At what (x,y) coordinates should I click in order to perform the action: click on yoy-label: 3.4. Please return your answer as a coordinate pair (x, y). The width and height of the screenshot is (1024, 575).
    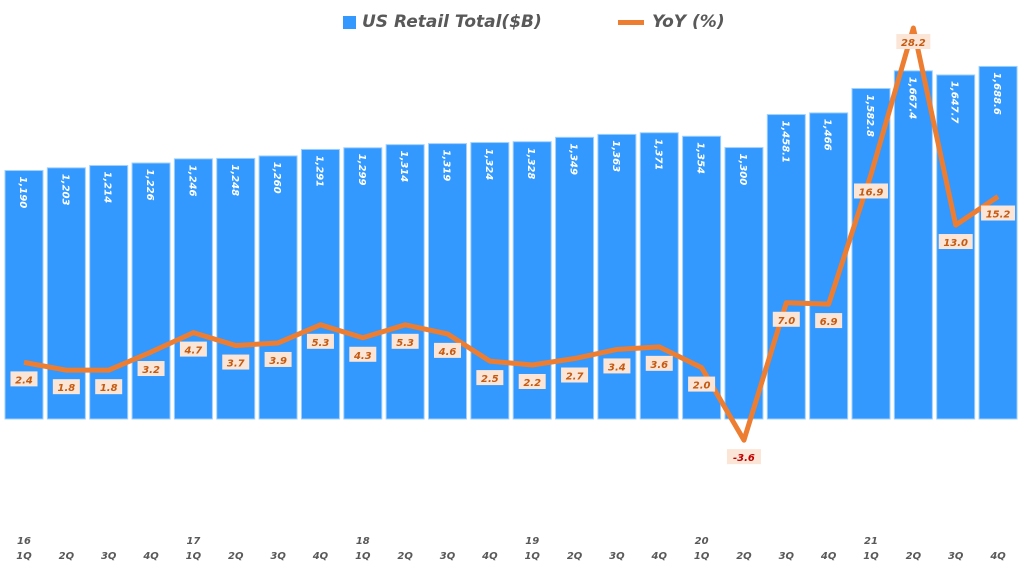
    Looking at the image, I should click on (617, 367).